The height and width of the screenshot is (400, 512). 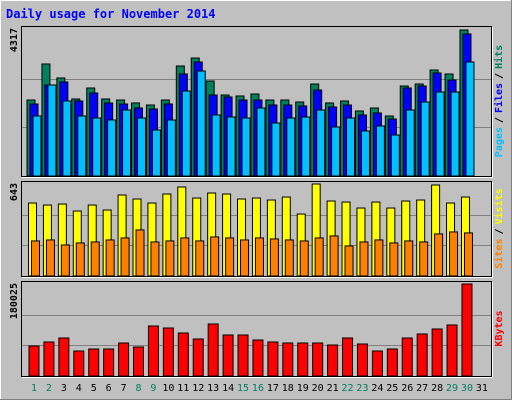 I want to click on x-tick-label: 5, so click(x=94, y=388).